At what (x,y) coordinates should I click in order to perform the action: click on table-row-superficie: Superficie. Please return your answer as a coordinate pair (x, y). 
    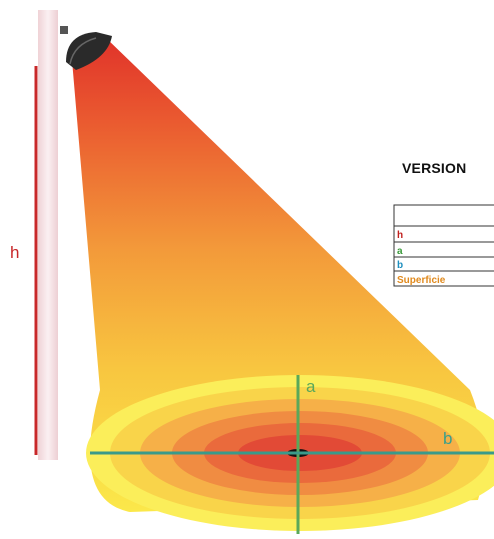
    Looking at the image, I should click on (421, 280).